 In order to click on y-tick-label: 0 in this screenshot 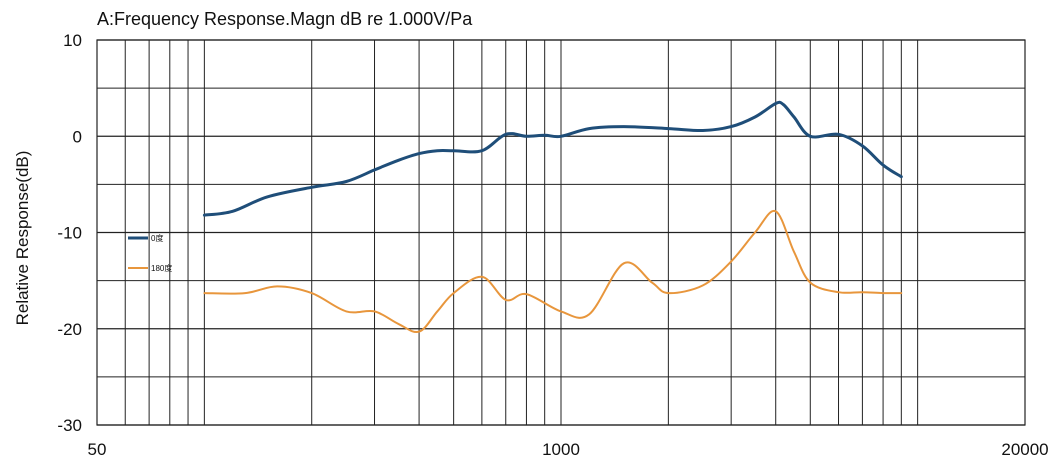, I will do `click(77, 136)`.